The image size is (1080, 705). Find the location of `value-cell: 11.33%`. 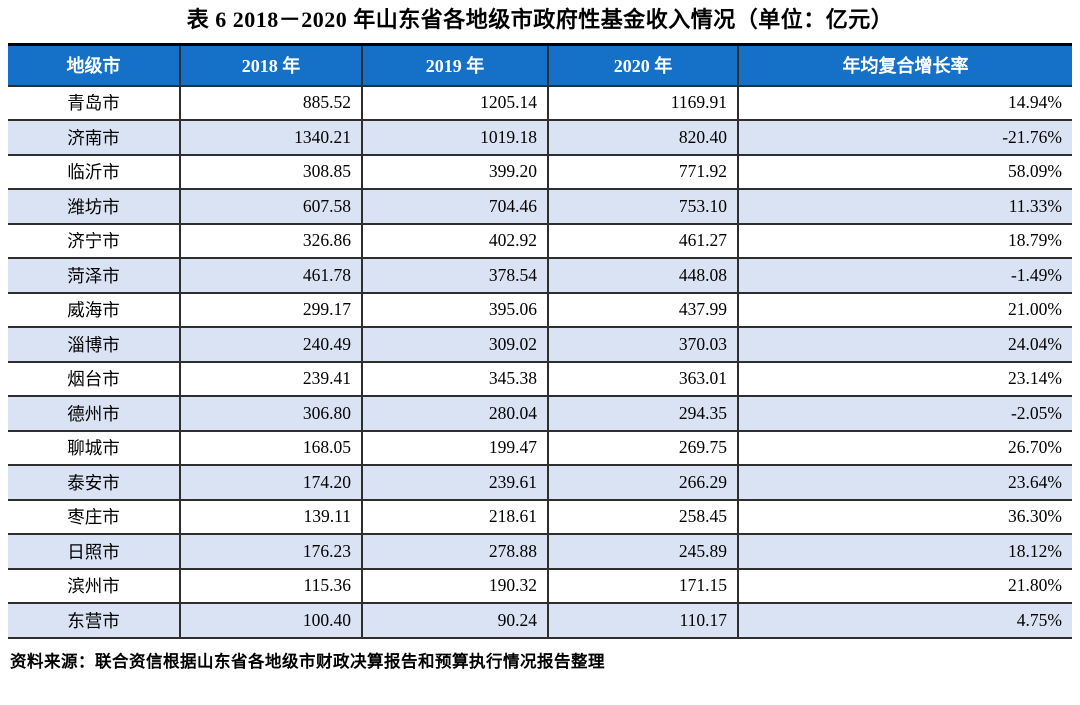

value-cell: 11.33% is located at coordinates (904, 207).